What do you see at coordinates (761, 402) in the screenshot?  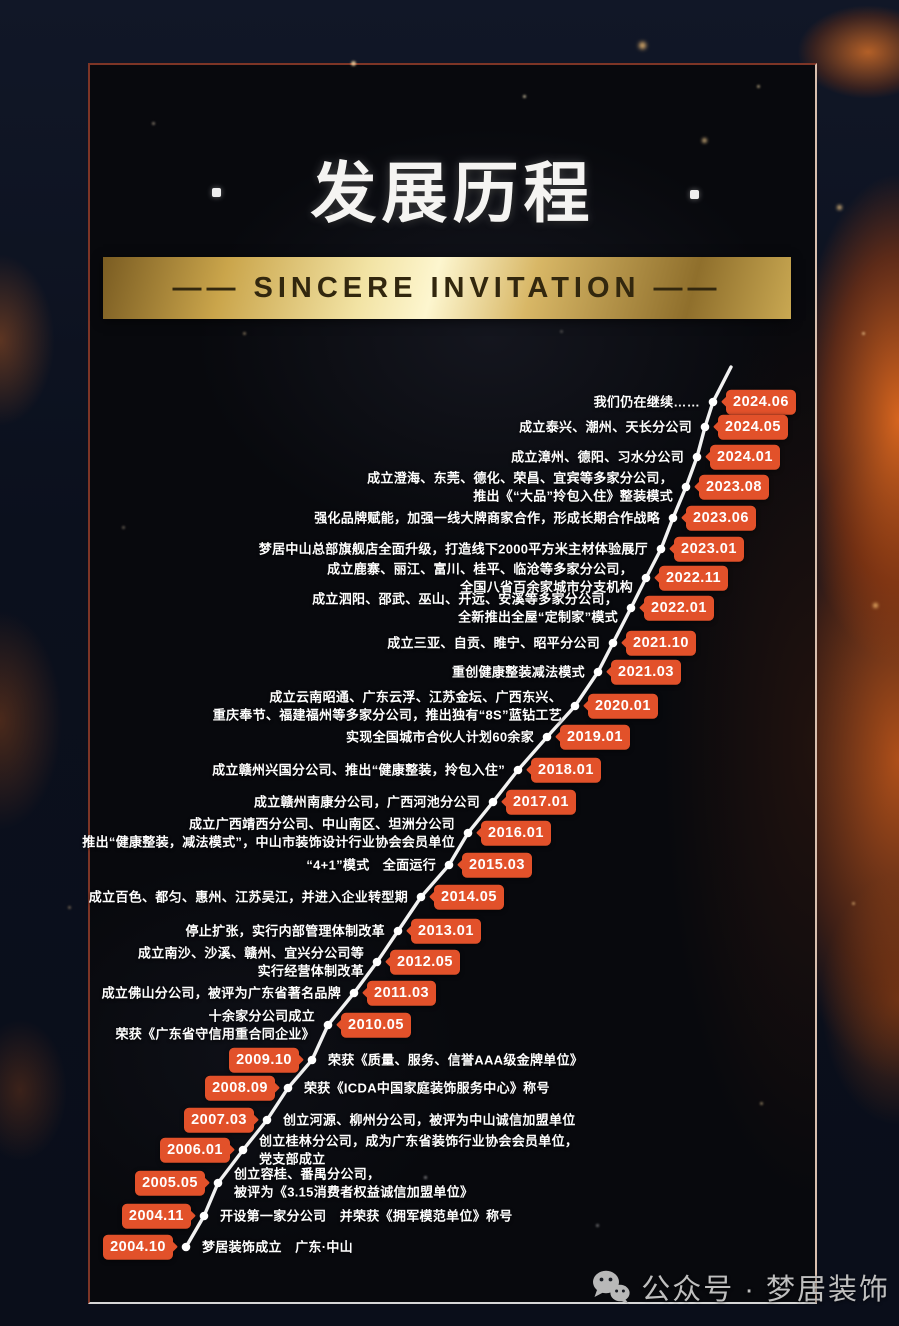 I see `date-badge: 2024.06` at bounding box center [761, 402].